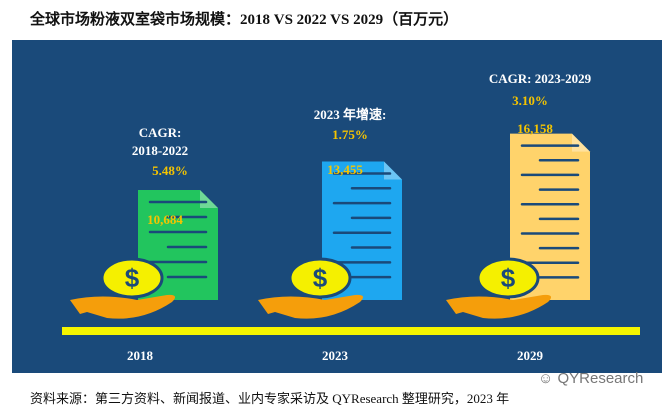  Describe the element at coordinates (160, 150) in the screenshot. I see `annotation-2018-sub: 2018-2022` at that location.